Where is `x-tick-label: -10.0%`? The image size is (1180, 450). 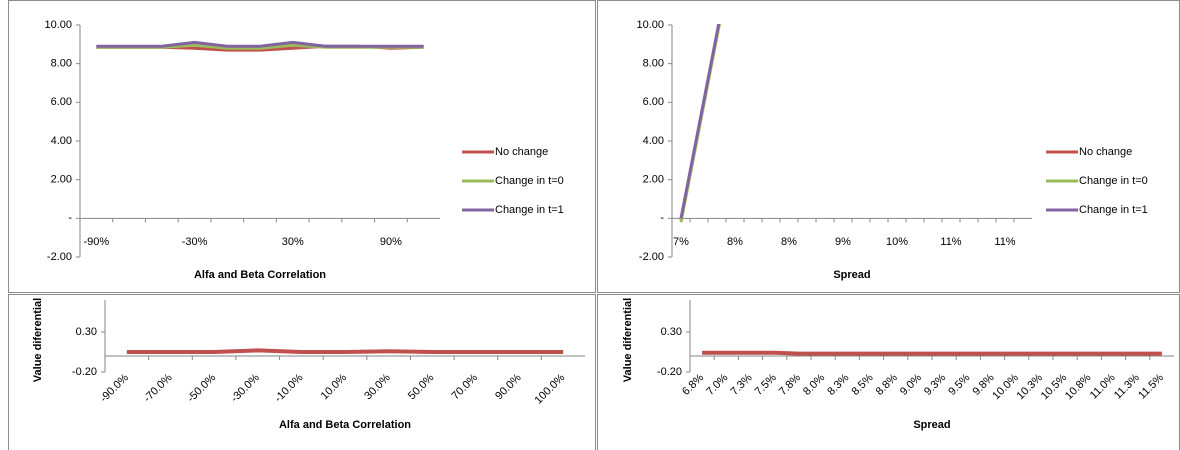
x-tick-label: -10.0% is located at coordinates (288, 388).